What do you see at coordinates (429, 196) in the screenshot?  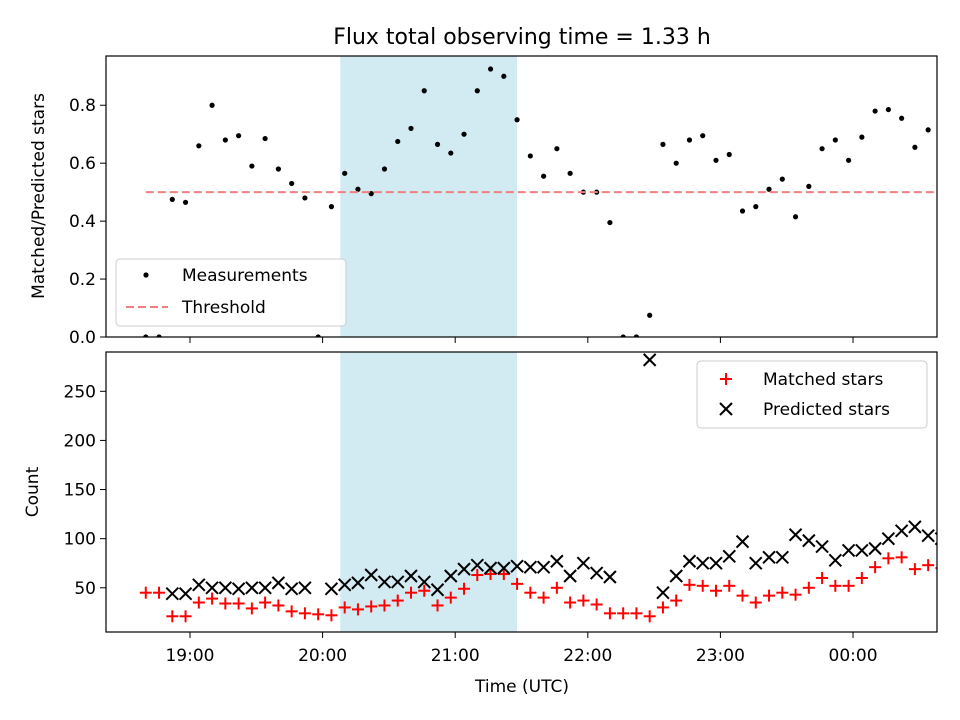 I see `top-shaded-interval` at bounding box center [429, 196].